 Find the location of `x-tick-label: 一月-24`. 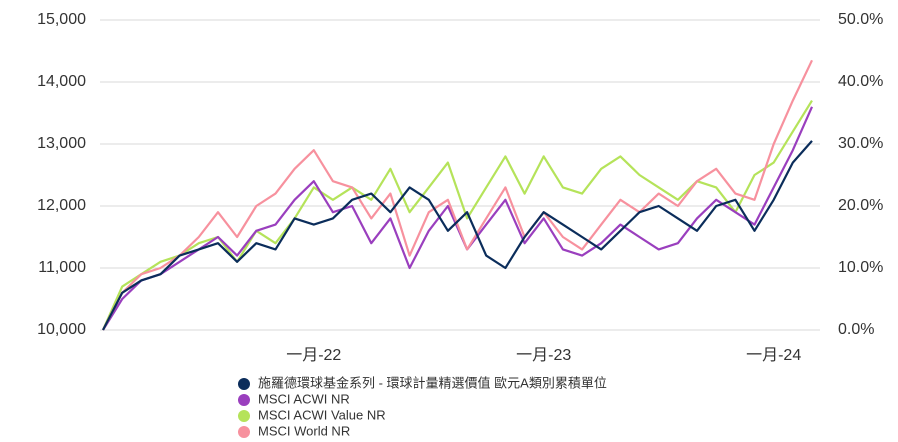

x-tick-label: 一月-24 is located at coordinates (773, 355).